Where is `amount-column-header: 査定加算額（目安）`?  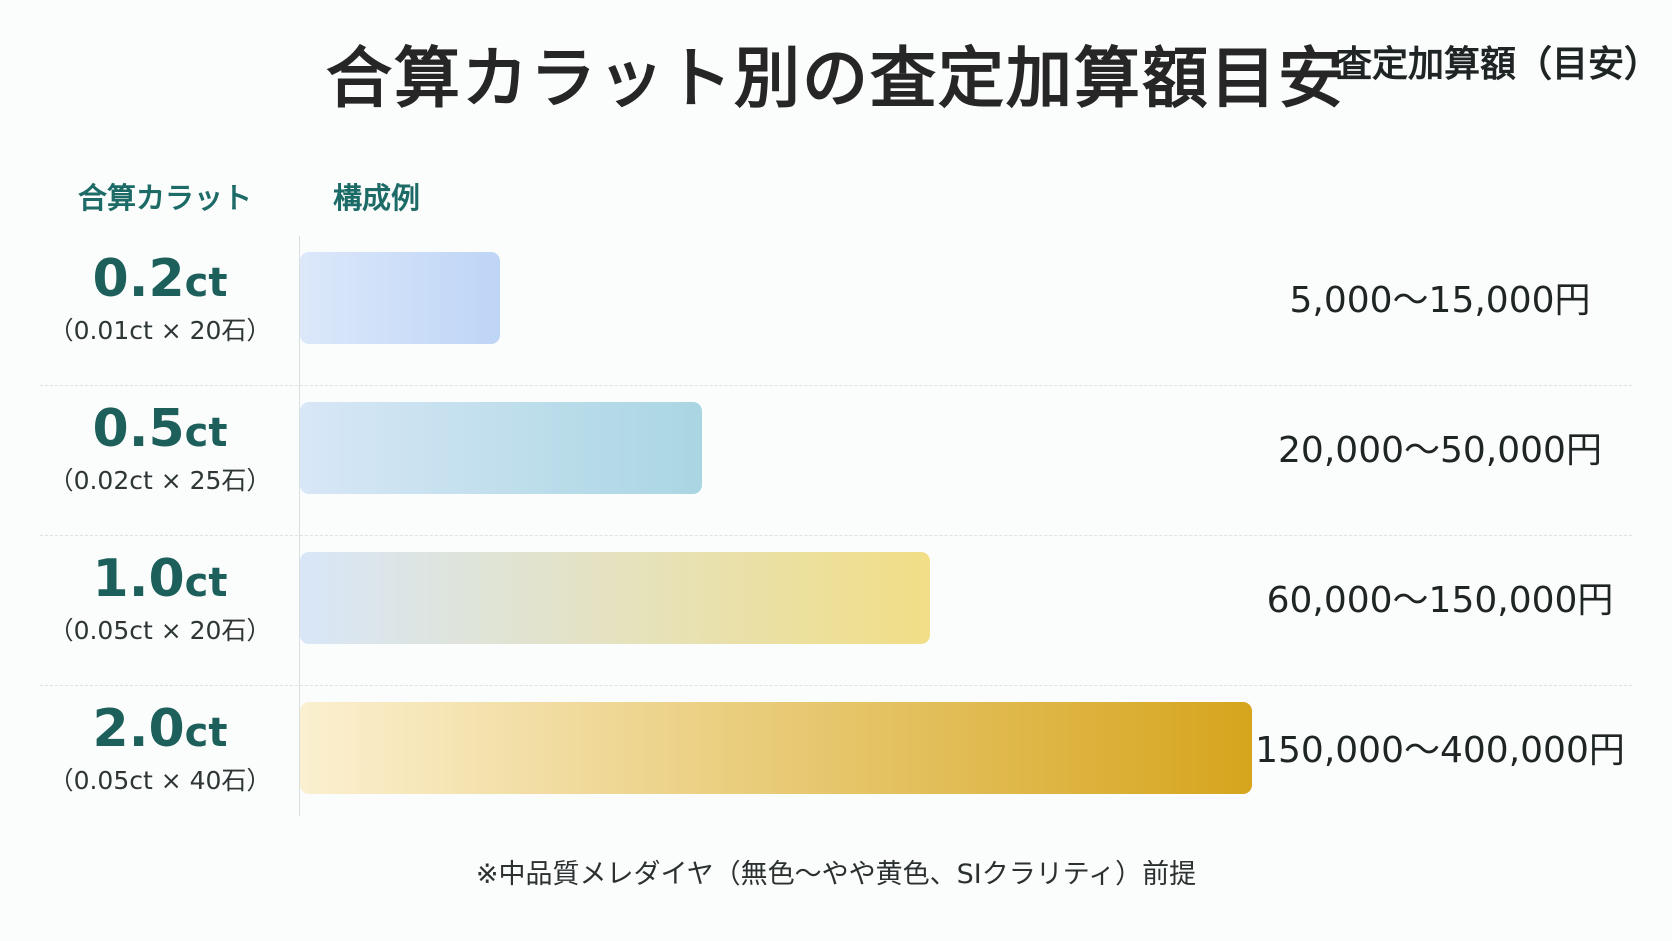
amount-column-header: 査定加算額（目安） is located at coordinates (1497, 64).